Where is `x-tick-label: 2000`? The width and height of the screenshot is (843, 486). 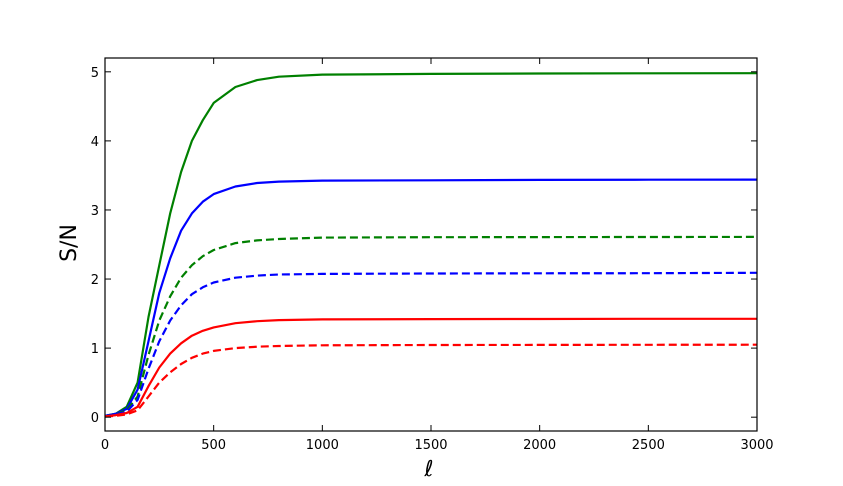 x-tick-label: 2000 is located at coordinates (539, 445).